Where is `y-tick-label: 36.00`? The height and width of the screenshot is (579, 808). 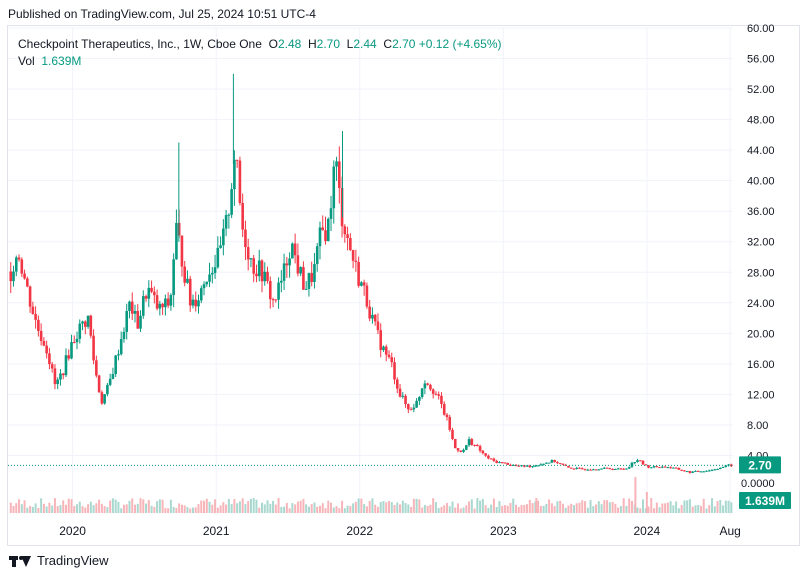 y-tick-label: 36.00 is located at coordinates (761, 212).